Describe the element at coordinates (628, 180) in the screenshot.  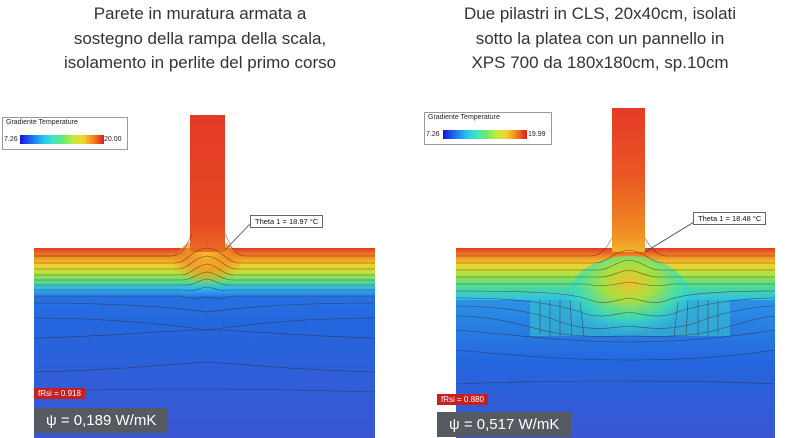
I see `right-column` at that location.